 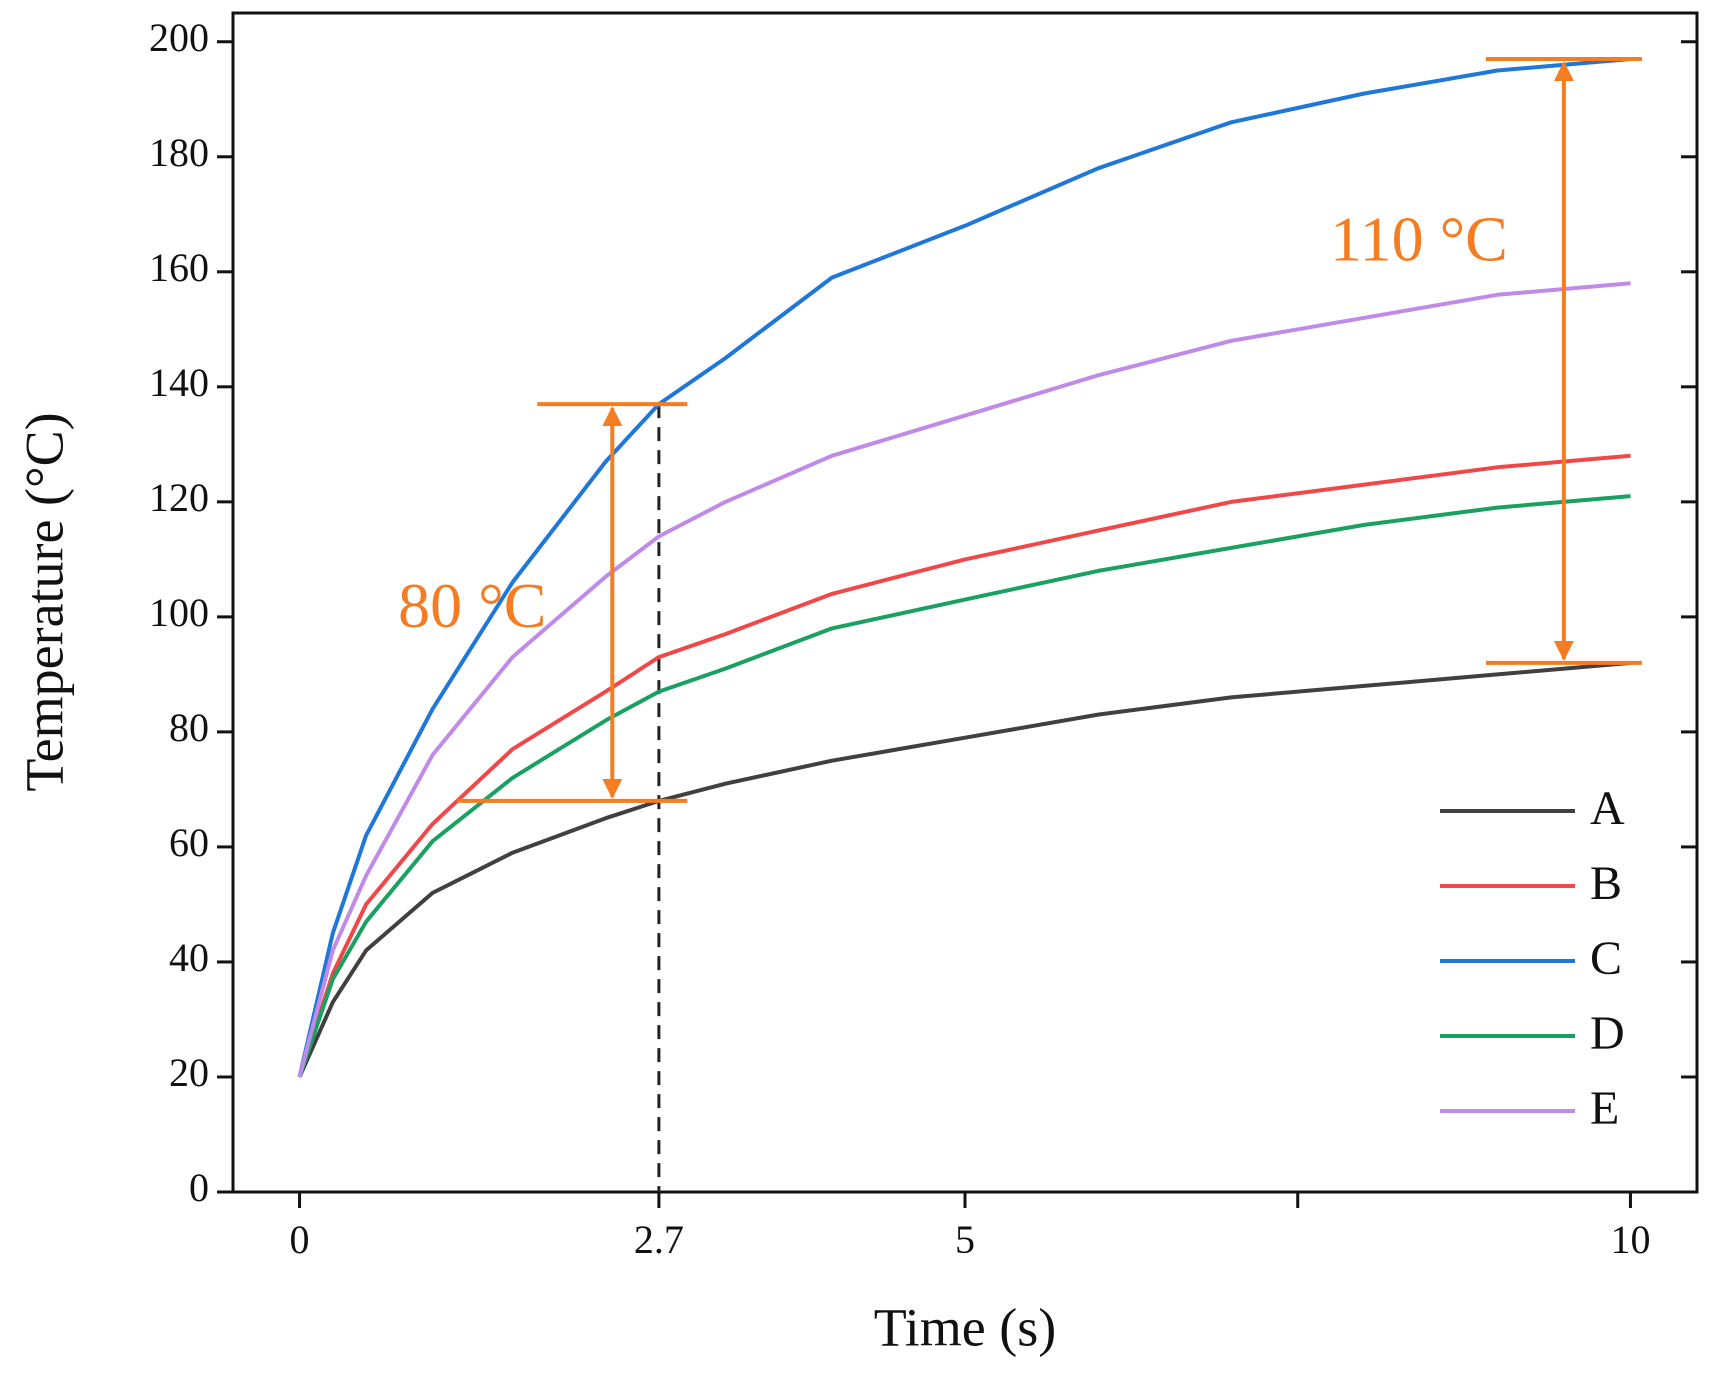 I want to click on x-tick-label: 0, so click(x=300, y=1239).